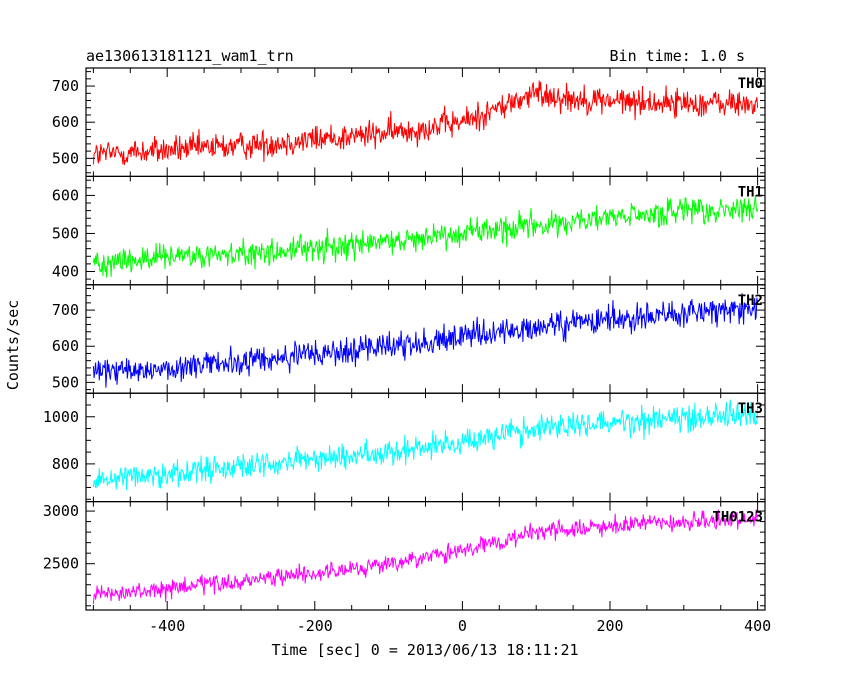 The width and height of the screenshot is (850, 680). I want to click on series-line-th3, so click(425, 445).